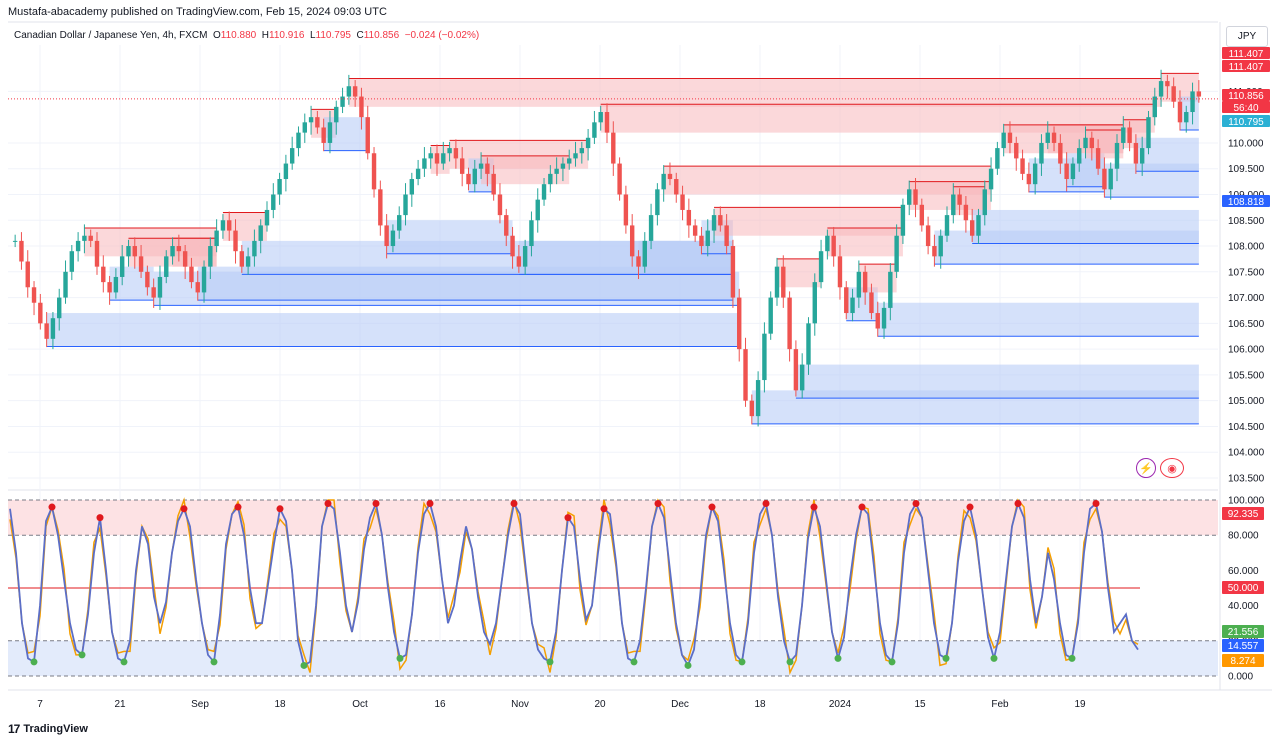  I want to click on y-tick-label: 104.000, so click(1246, 453).